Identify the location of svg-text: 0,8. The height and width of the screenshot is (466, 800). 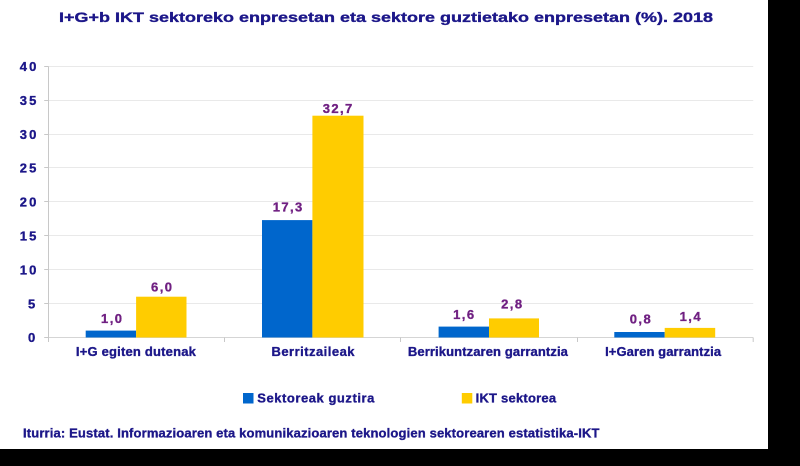
(640, 318).